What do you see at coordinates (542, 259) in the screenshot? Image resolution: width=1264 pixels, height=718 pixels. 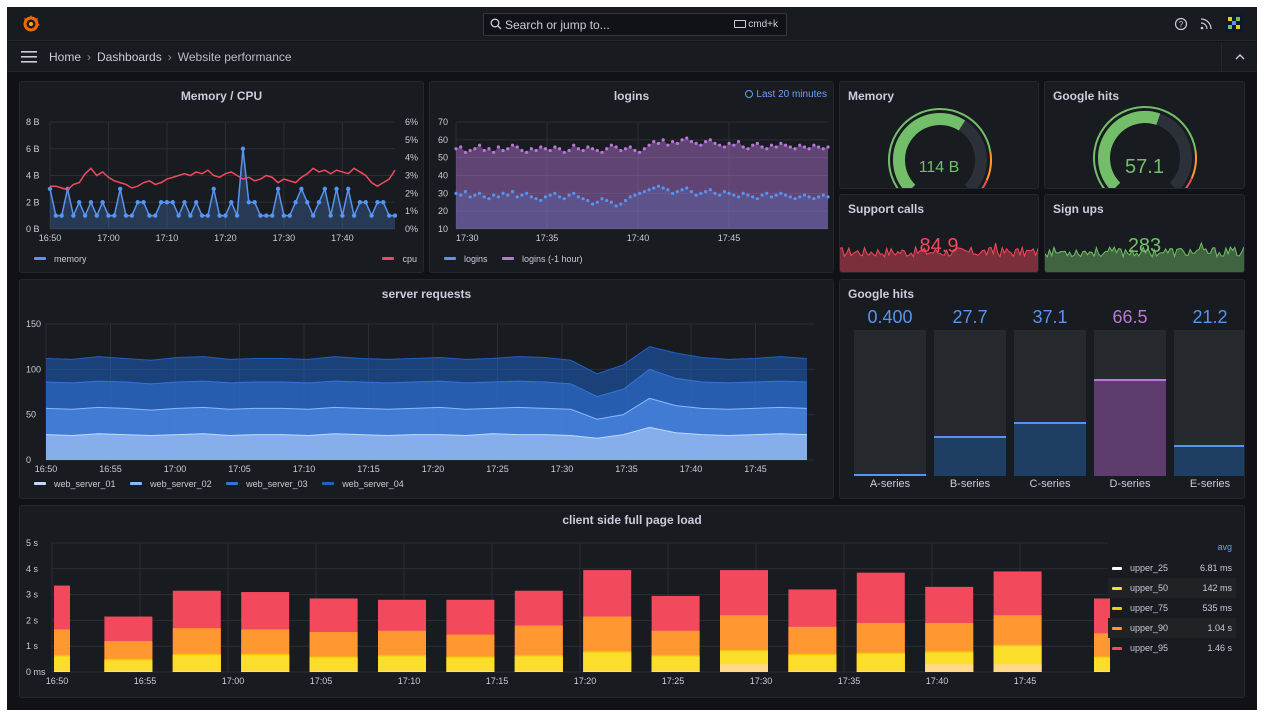 I see `legend-logins-prev: logins (-1 hour)` at bounding box center [542, 259].